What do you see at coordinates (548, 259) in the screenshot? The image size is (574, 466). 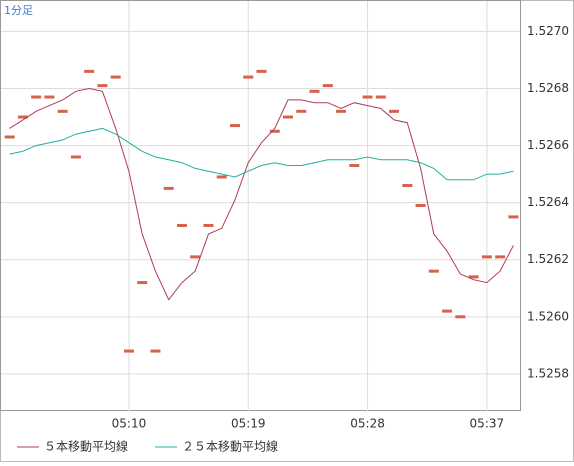 I see `y-tick-label: 1.5262` at bounding box center [548, 259].